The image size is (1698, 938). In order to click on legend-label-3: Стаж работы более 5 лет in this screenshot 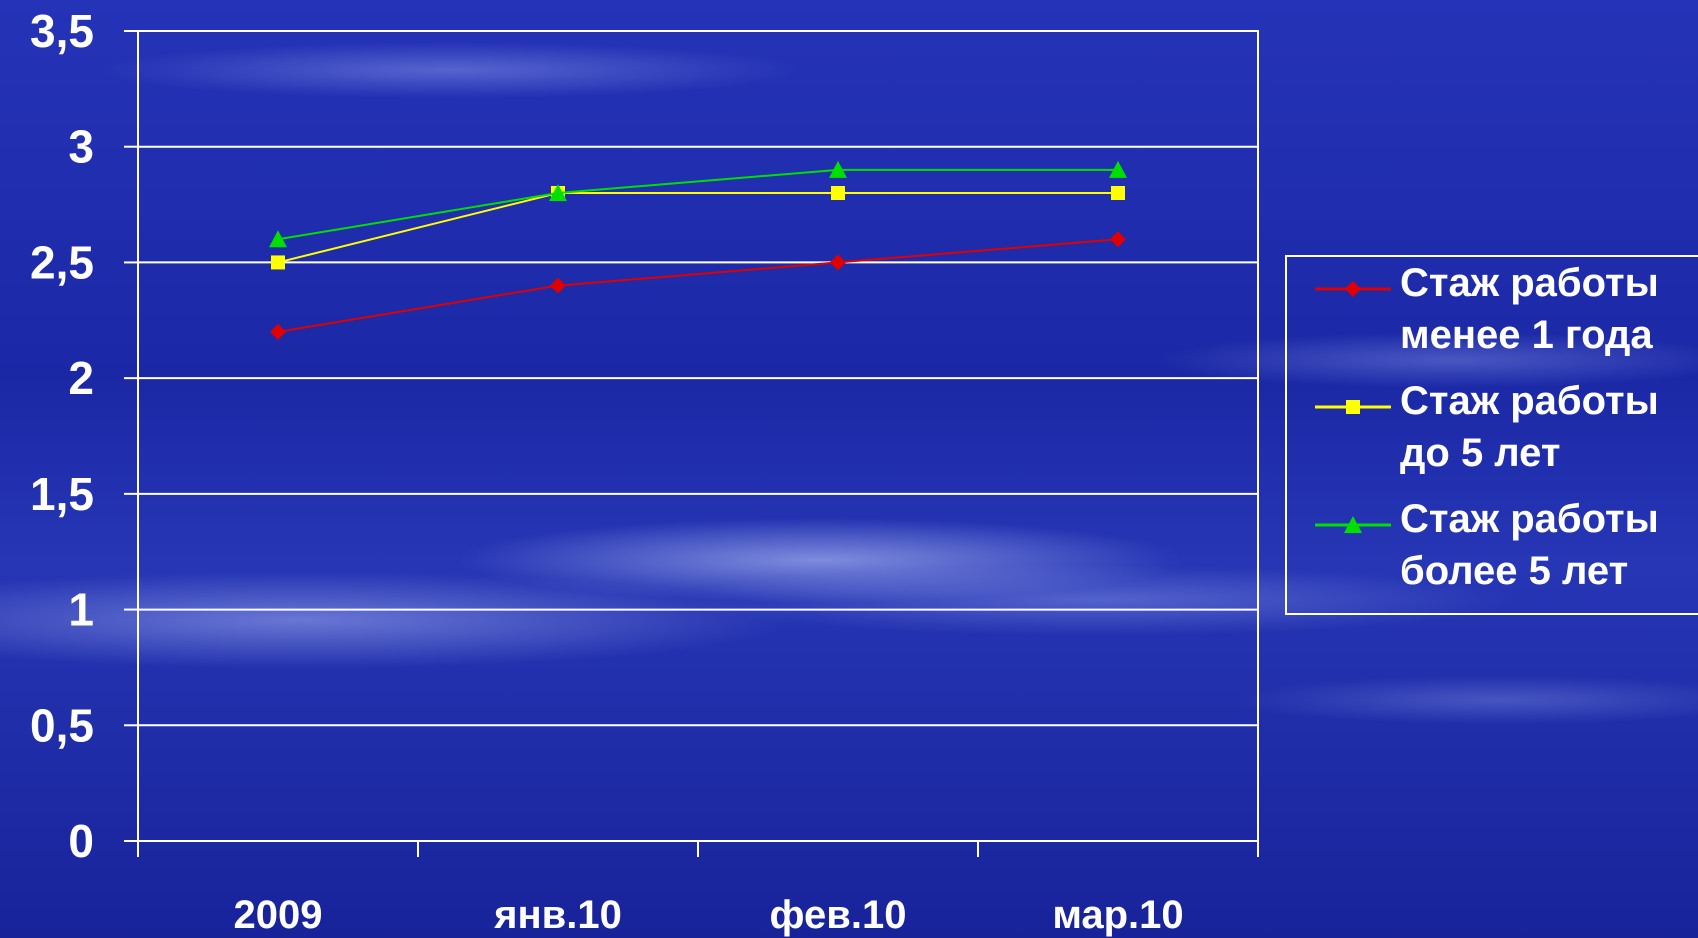, I will do `click(1529, 545)`.